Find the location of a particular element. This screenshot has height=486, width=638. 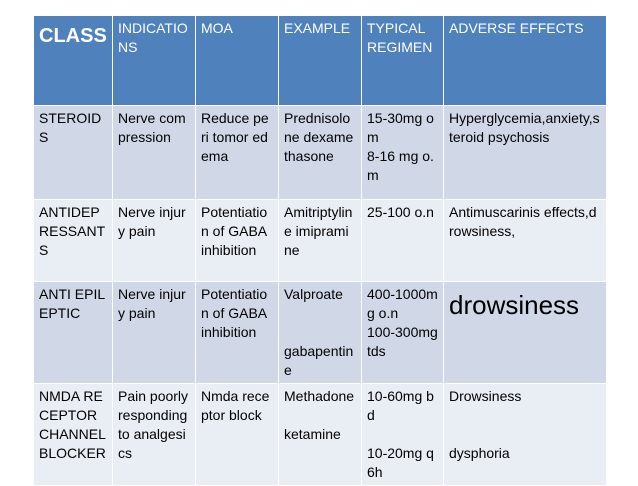

adverse-line: dysphoria is located at coordinates (479, 453).